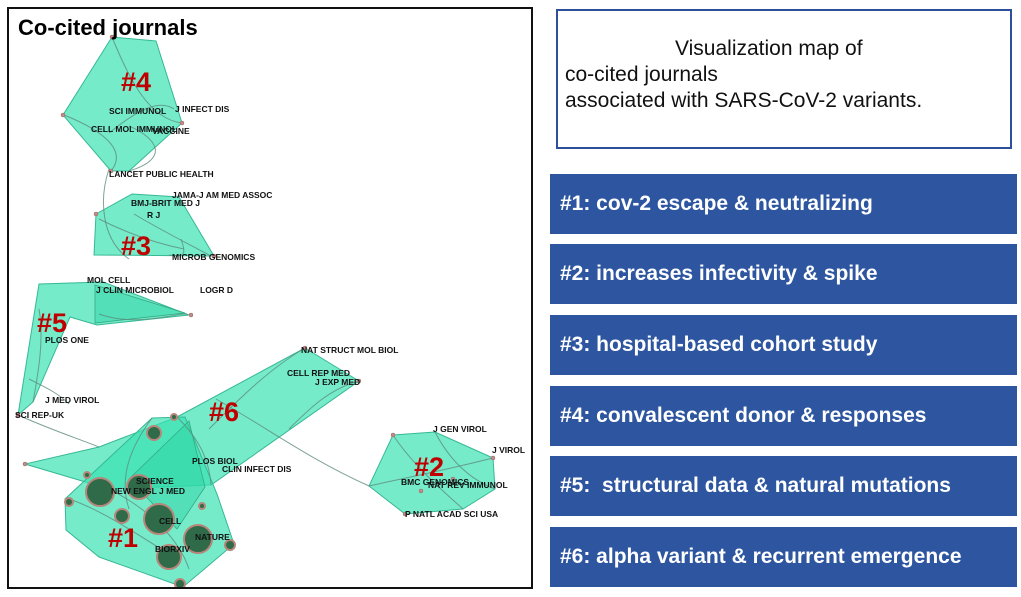  I want to click on journal-label: J EXP MED, so click(337, 382).